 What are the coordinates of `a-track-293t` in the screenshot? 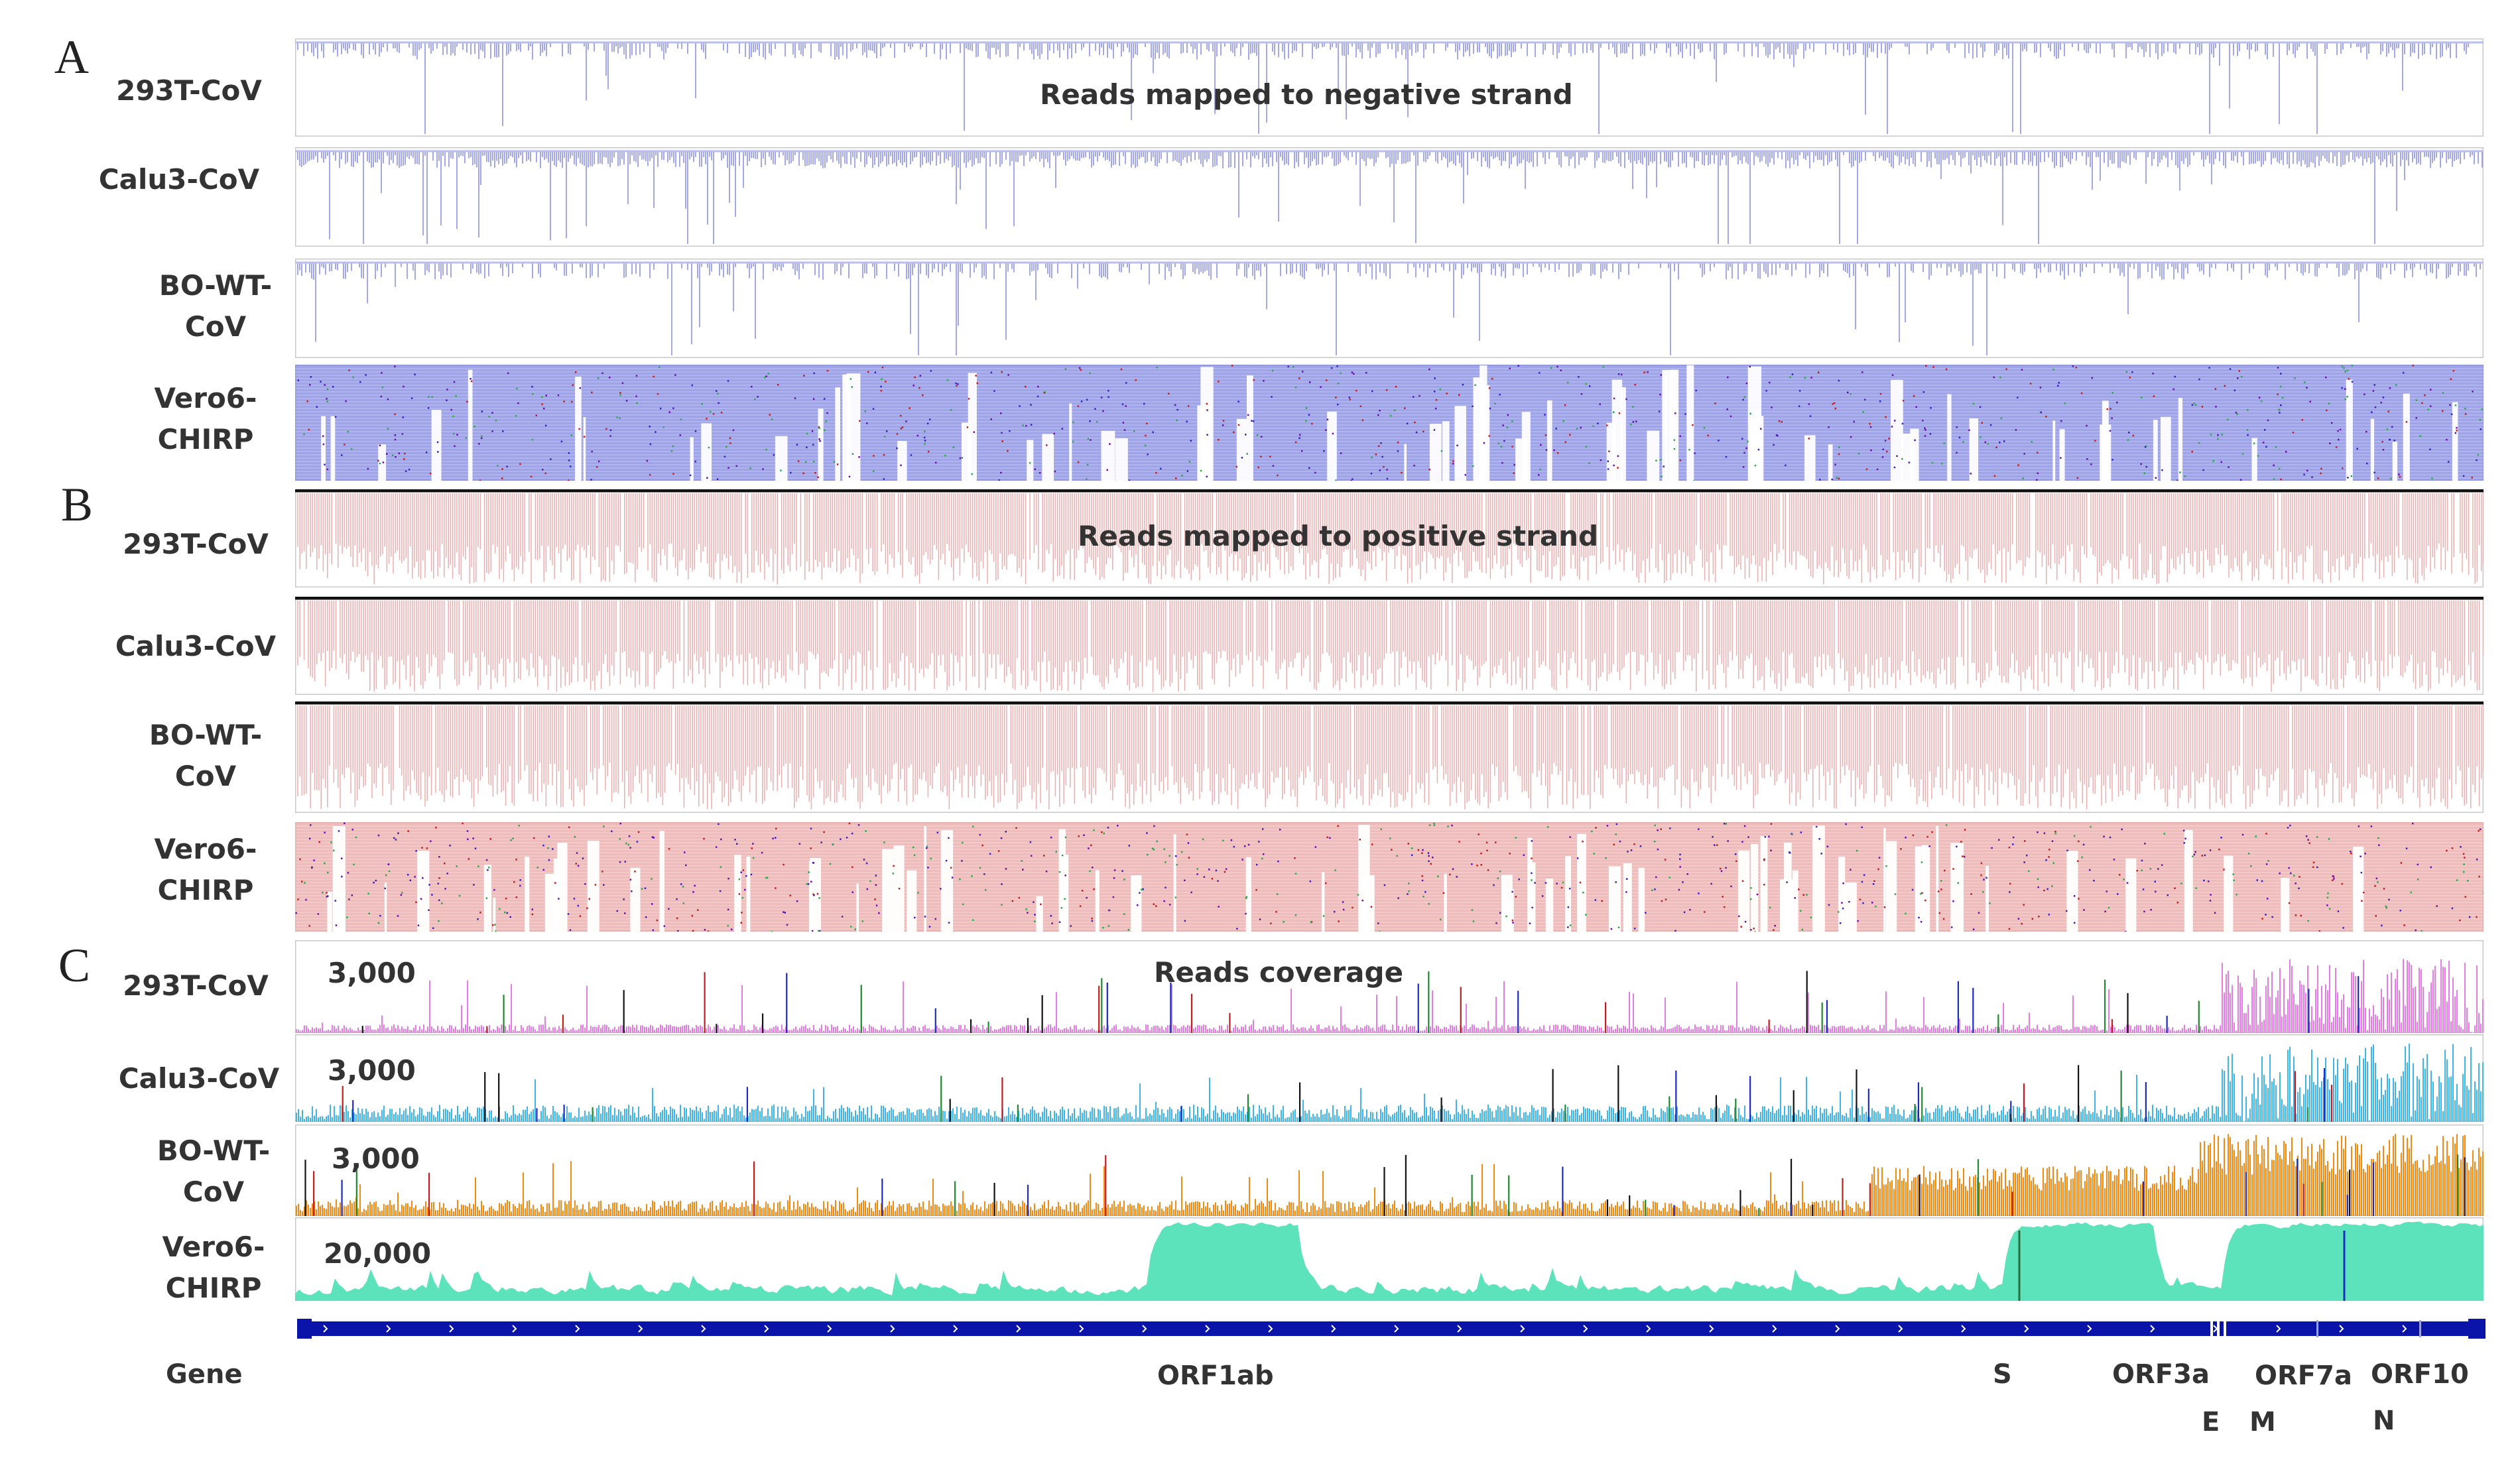 It's located at (1389, 87).